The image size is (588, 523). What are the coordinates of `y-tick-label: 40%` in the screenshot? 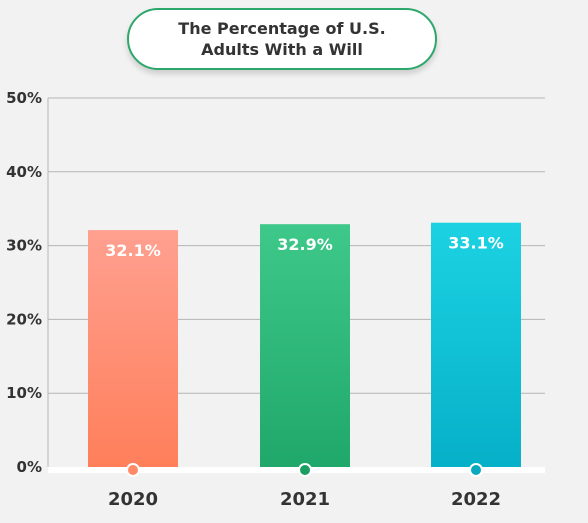 It's located at (24, 172).